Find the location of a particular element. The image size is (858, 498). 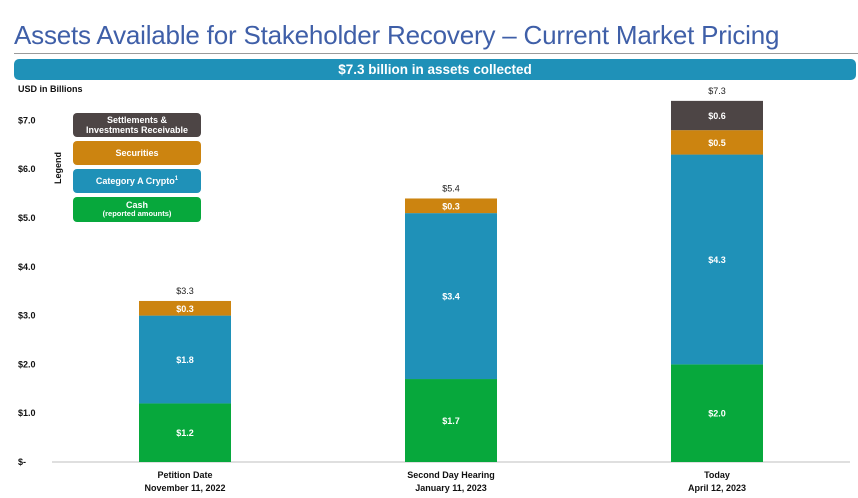

bar-total-label: $7.3 is located at coordinates (717, 91).